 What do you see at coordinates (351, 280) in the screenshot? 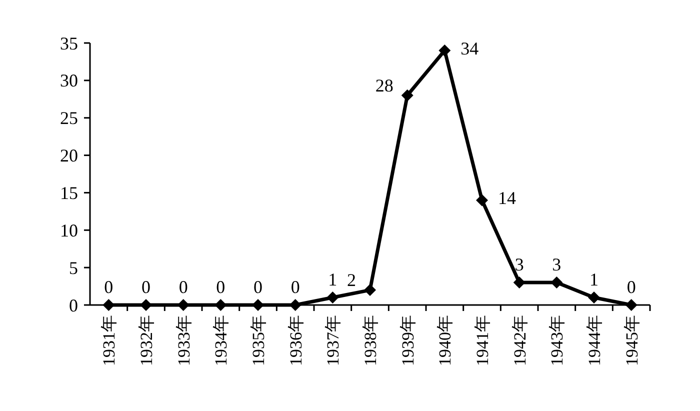
I see `data-label: 2` at bounding box center [351, 280].